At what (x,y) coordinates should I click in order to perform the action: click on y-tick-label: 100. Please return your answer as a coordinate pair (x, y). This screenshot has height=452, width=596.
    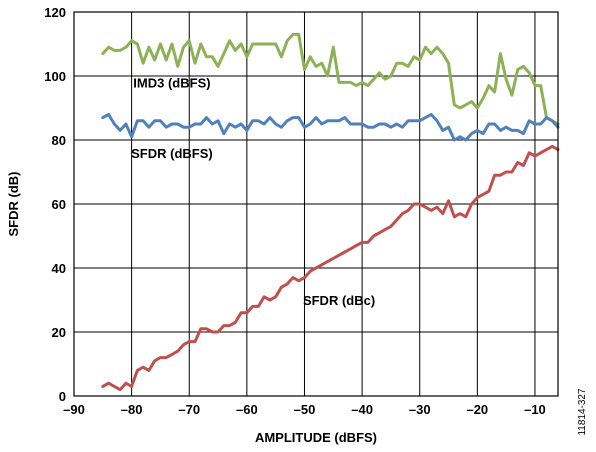
    Looking at the image, I should click on (55, 76).